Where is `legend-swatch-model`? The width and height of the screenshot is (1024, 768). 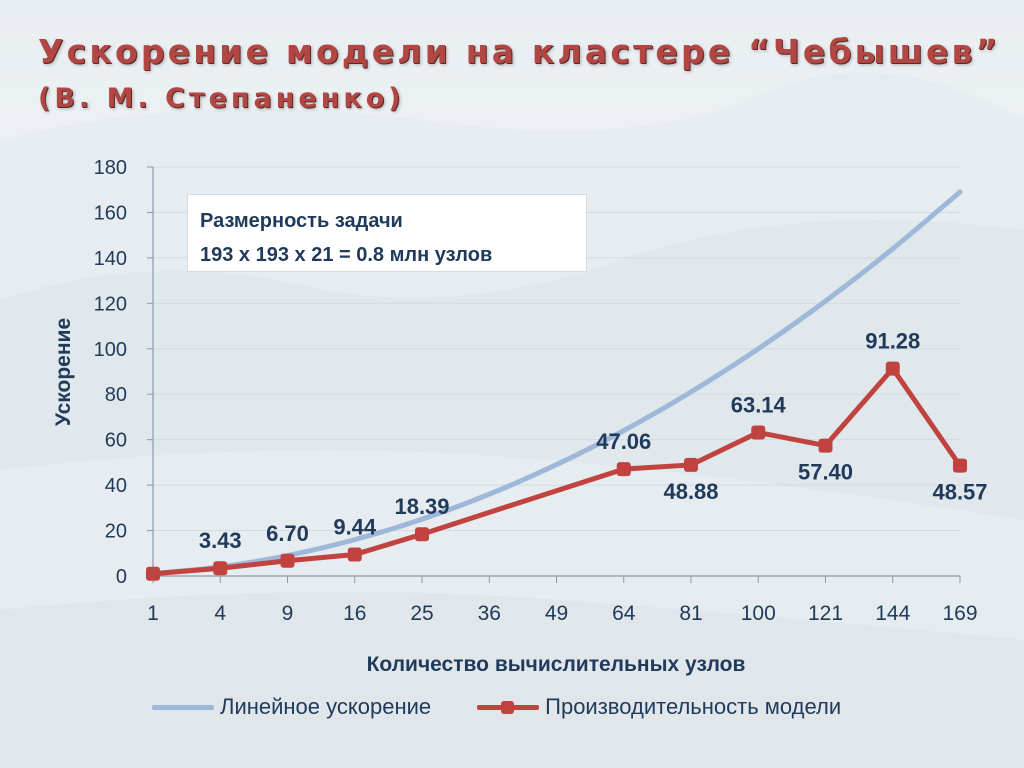 legend-swatch-model is located at coordinates (508, 707).